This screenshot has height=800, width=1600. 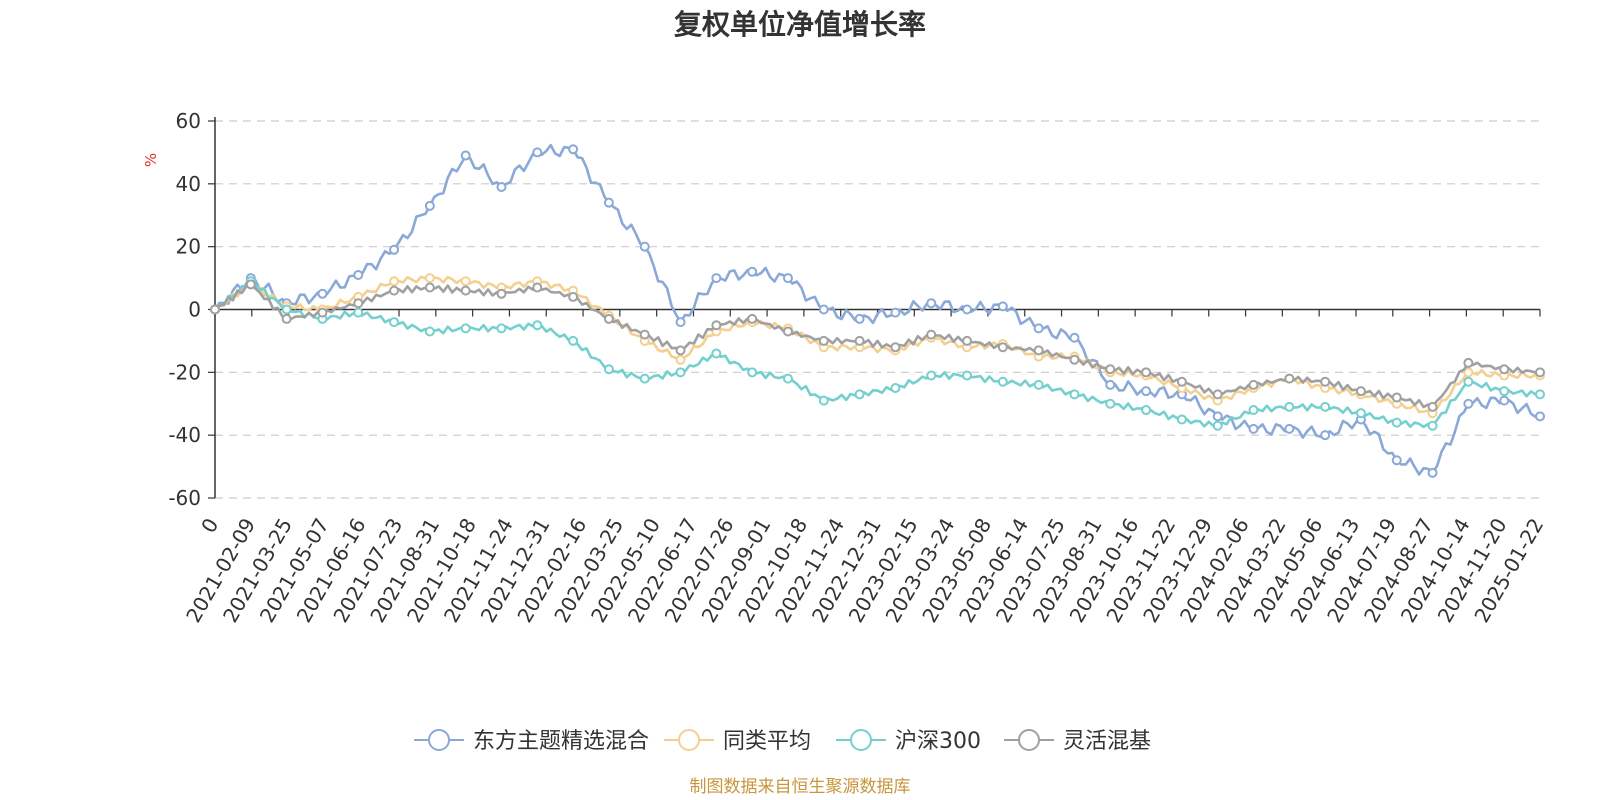 What do you see at coordinates (184, 435) in the screenshot?
I see `y-tick-label: -40` at bounding box center [184, 435].